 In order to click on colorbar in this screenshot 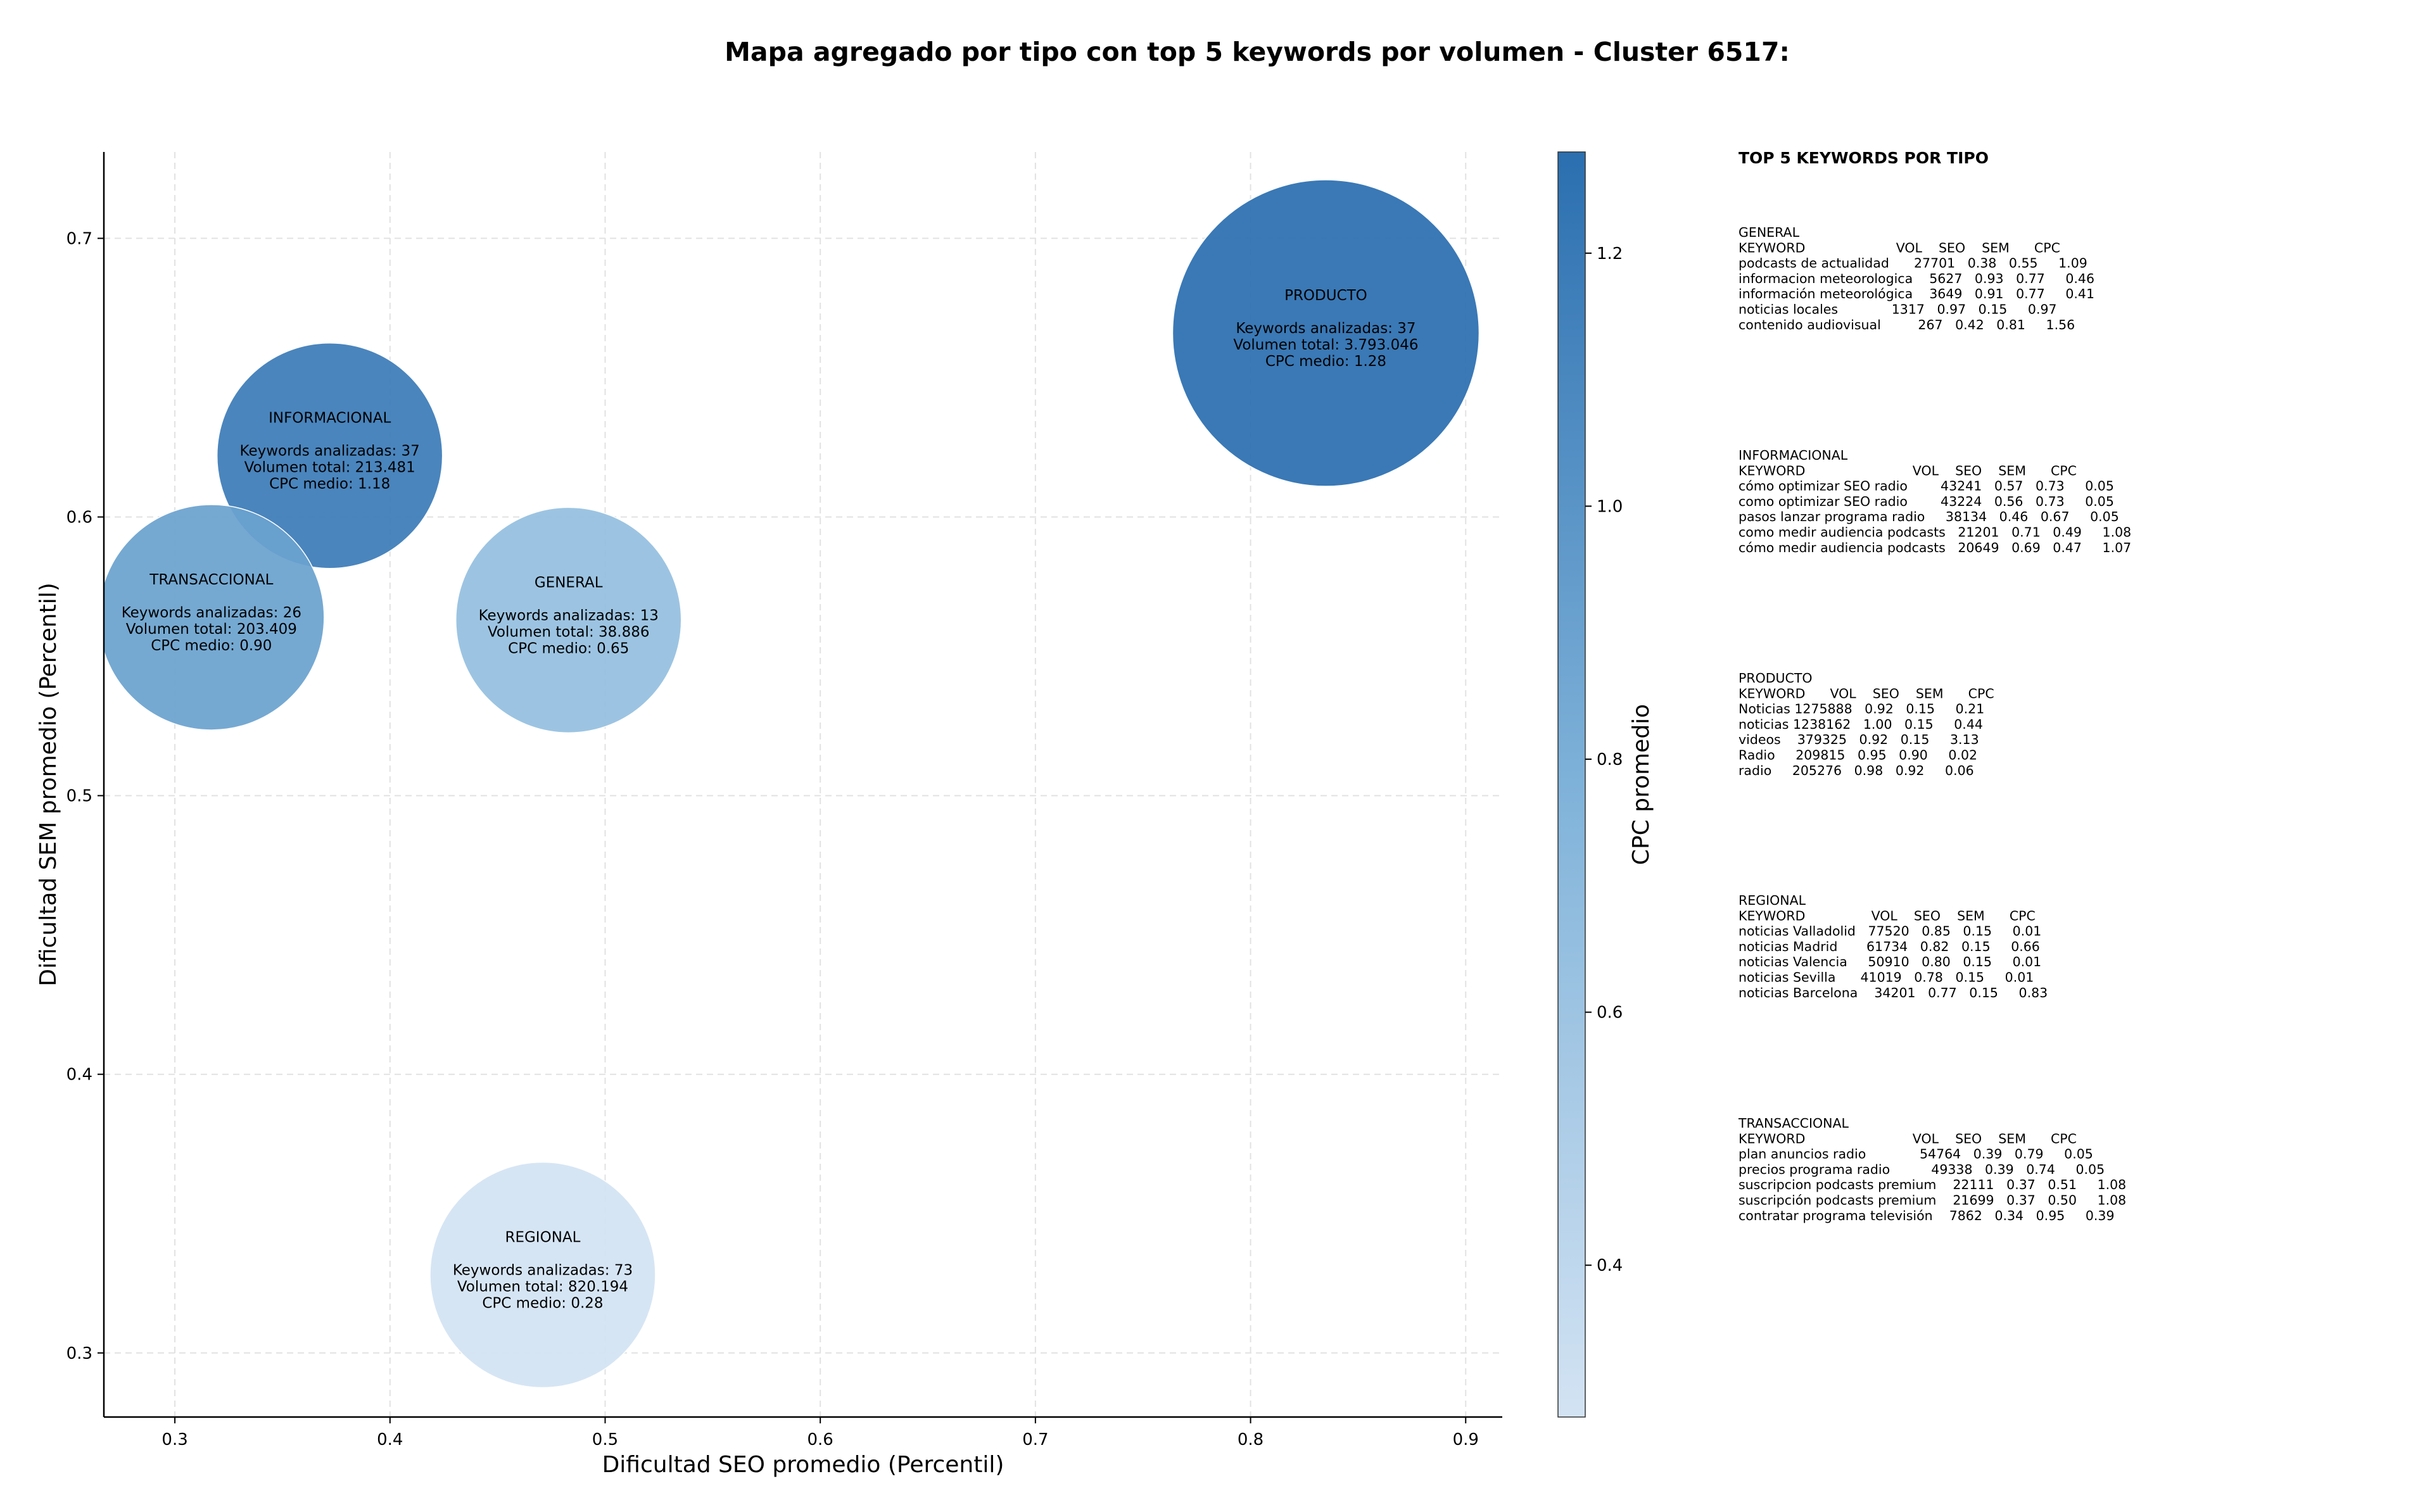, I will do `click(1571, 784)`.